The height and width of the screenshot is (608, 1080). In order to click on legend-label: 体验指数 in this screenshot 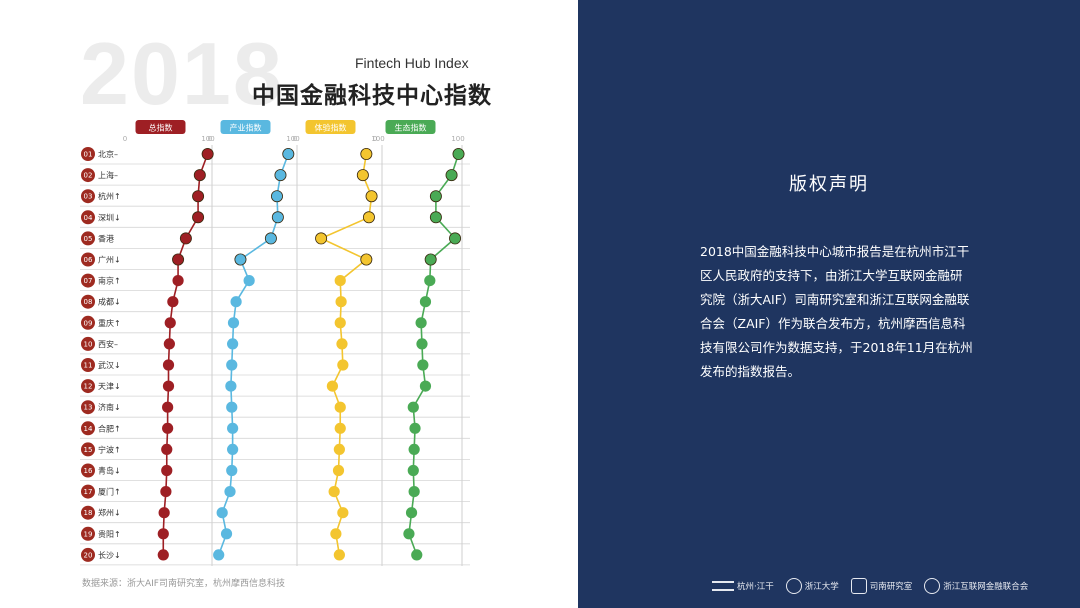, I will do `click(331, 128)`.